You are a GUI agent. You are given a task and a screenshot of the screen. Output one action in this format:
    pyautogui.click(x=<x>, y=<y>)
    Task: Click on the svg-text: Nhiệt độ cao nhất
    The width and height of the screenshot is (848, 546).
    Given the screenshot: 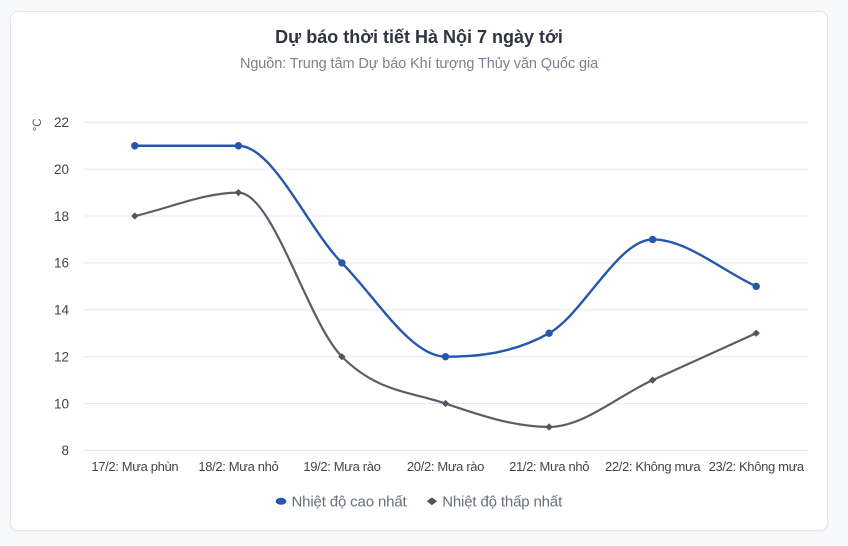 What is the action you would take?
    pyautogui.click(x=350, y=501)
    